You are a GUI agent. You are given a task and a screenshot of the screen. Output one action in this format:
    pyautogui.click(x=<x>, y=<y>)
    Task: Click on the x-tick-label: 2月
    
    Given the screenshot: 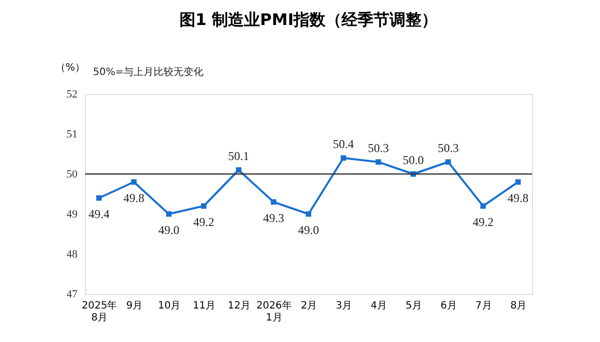 What is the action you would take?
    pyautogui.click(x=309, y=306)
    